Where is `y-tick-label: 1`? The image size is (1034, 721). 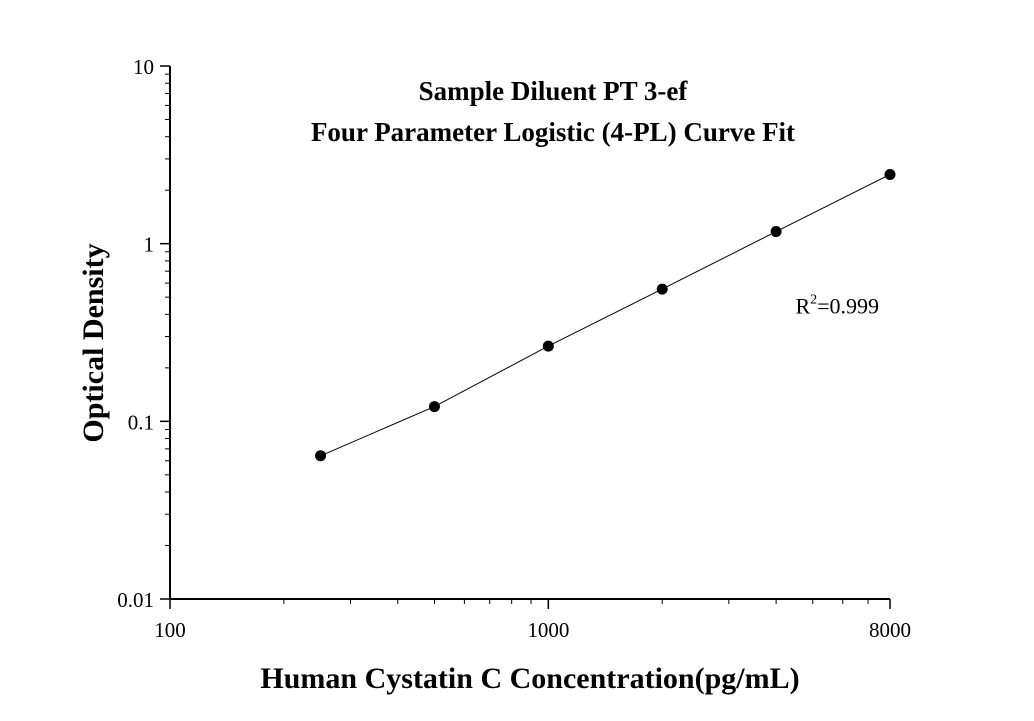
y-tick-label: 1 is located at coordinates (149, 245).